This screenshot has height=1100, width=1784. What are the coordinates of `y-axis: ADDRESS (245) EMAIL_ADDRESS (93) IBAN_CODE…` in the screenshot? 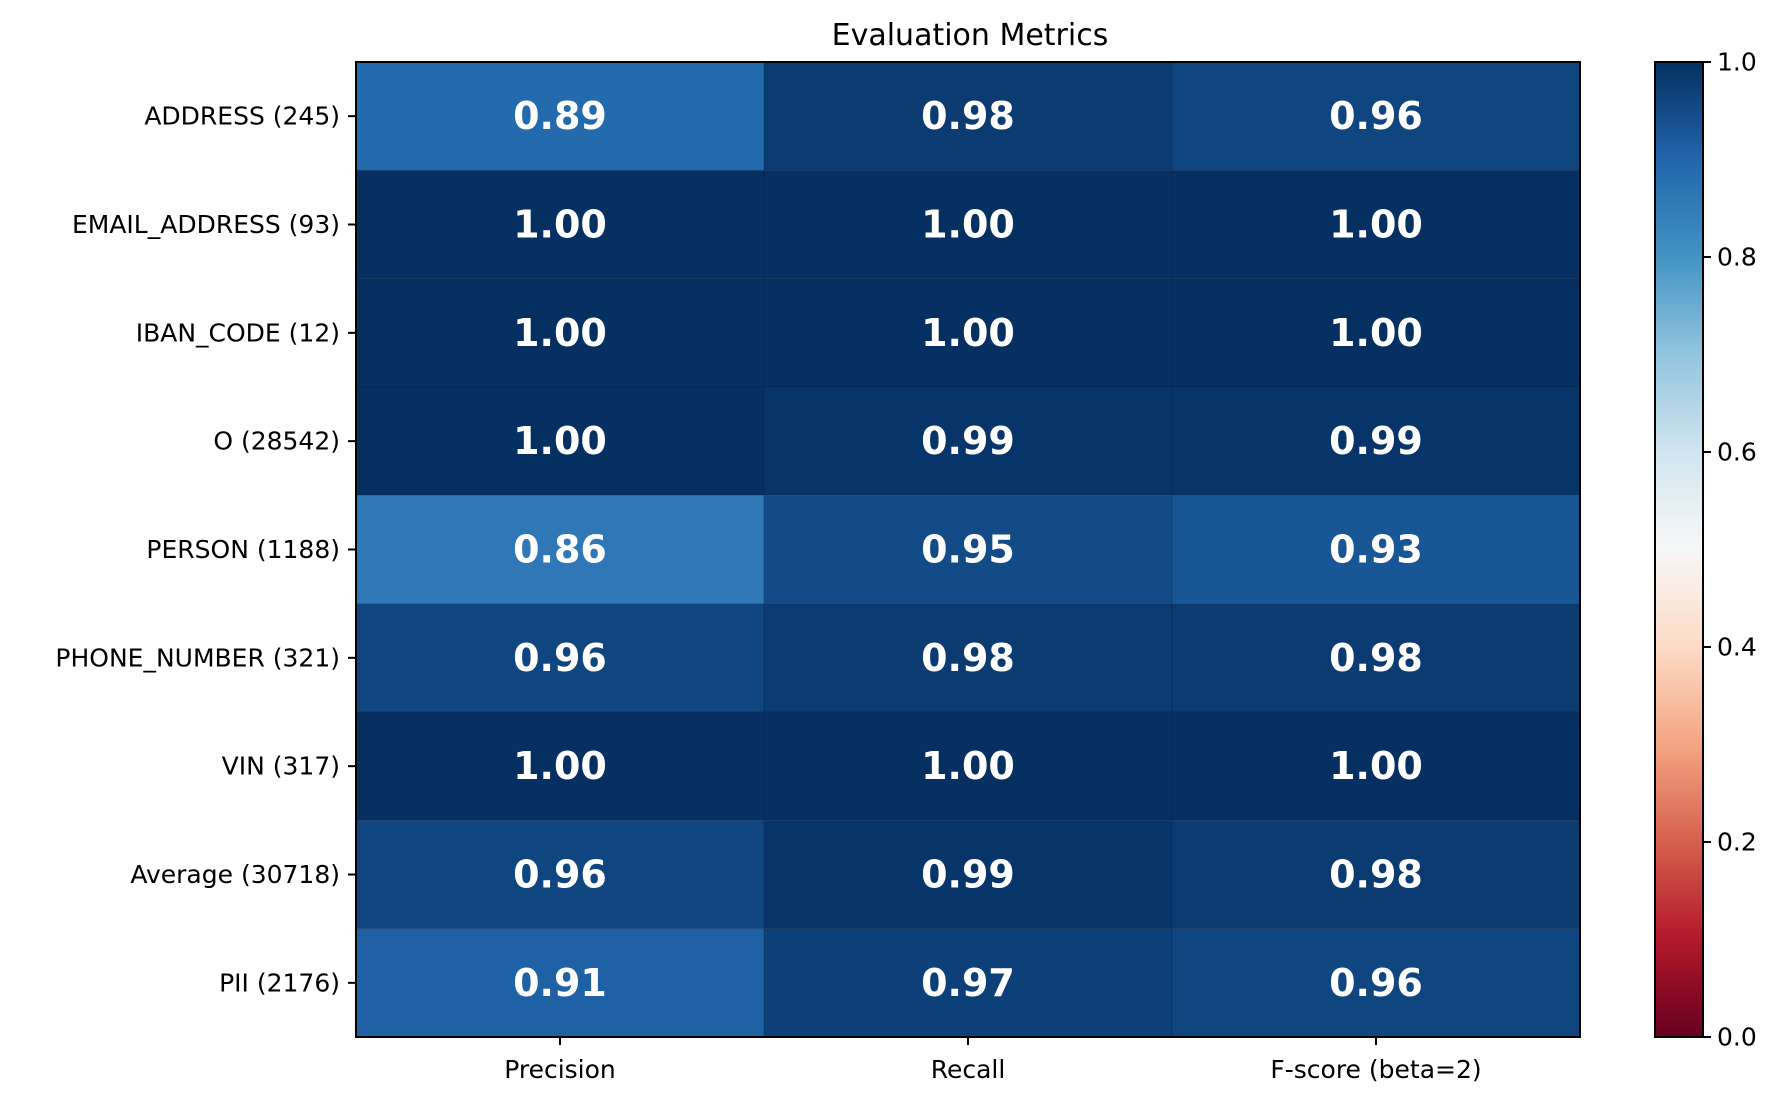 It's located at (205, 549).